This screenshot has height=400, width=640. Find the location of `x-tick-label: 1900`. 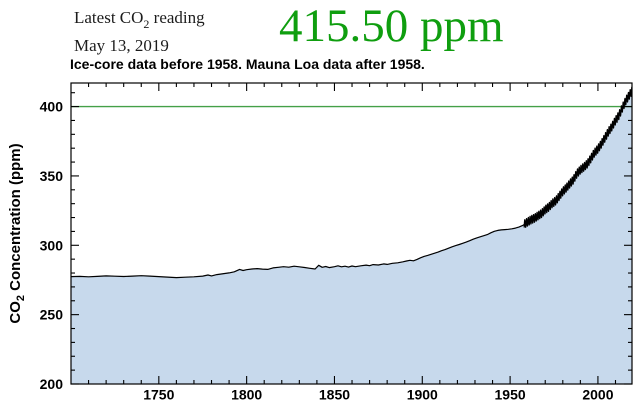

x-tick-label: 1900 is located at coordinates (422, 393).